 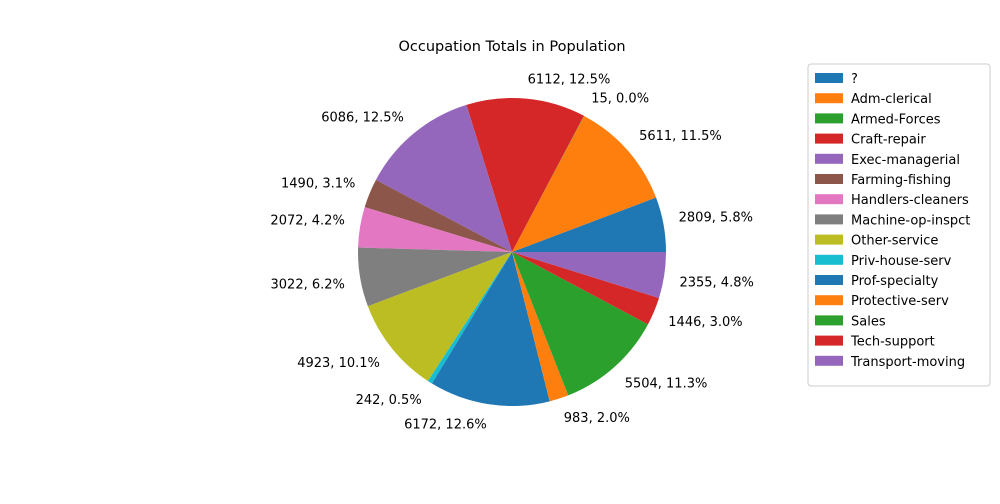 I want to click on data-label-transport-moving: 2355, 4.8%, so click(x=716, y=282).